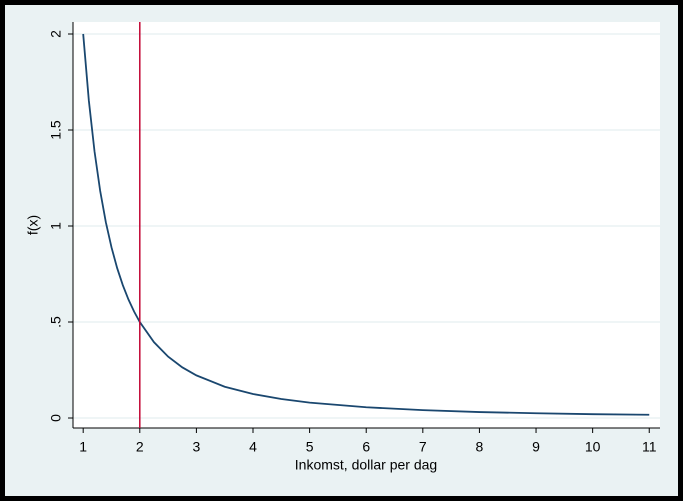 The height and width of the screenshot is (501, 683). I want to click on x-tick-label: 1, so click(83, 447).